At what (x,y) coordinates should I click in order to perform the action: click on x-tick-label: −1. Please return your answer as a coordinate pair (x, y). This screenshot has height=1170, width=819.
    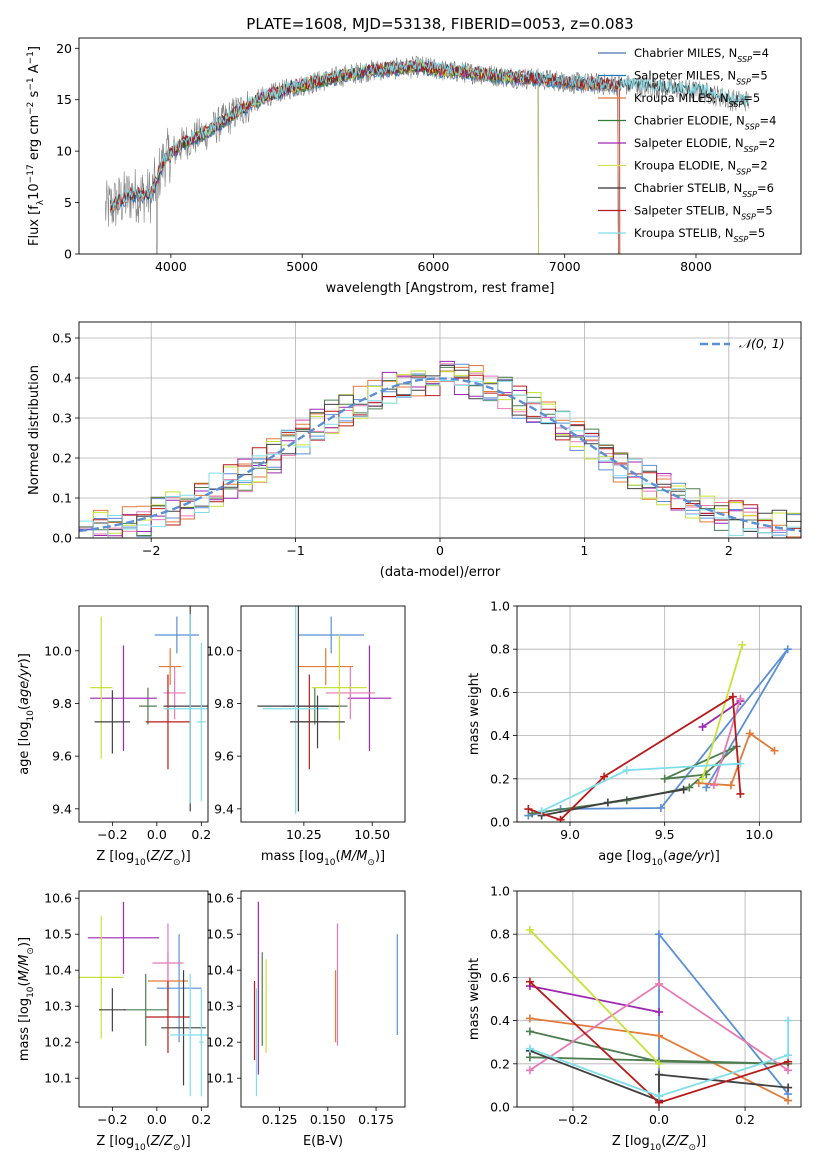
    Looking at the image, I should click on (295, 550).